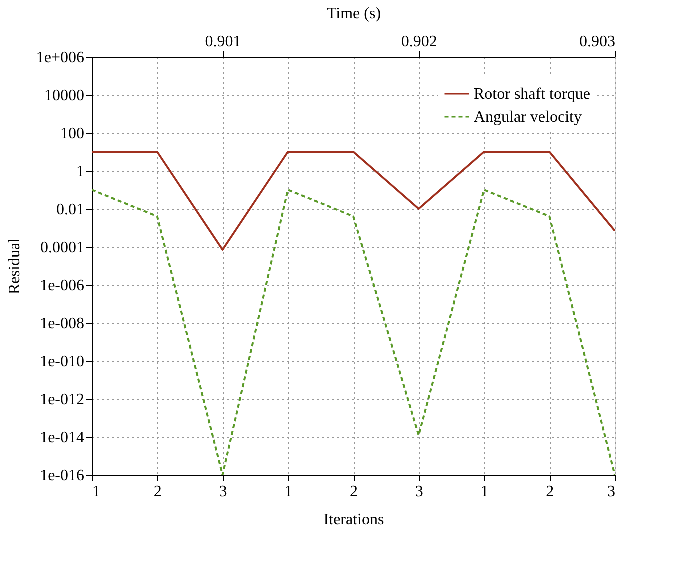  What do you see at coordinates (62, 248) in the screenshot?
I see `y-tick-label: 0.0001` at bounding box center [62, 248].